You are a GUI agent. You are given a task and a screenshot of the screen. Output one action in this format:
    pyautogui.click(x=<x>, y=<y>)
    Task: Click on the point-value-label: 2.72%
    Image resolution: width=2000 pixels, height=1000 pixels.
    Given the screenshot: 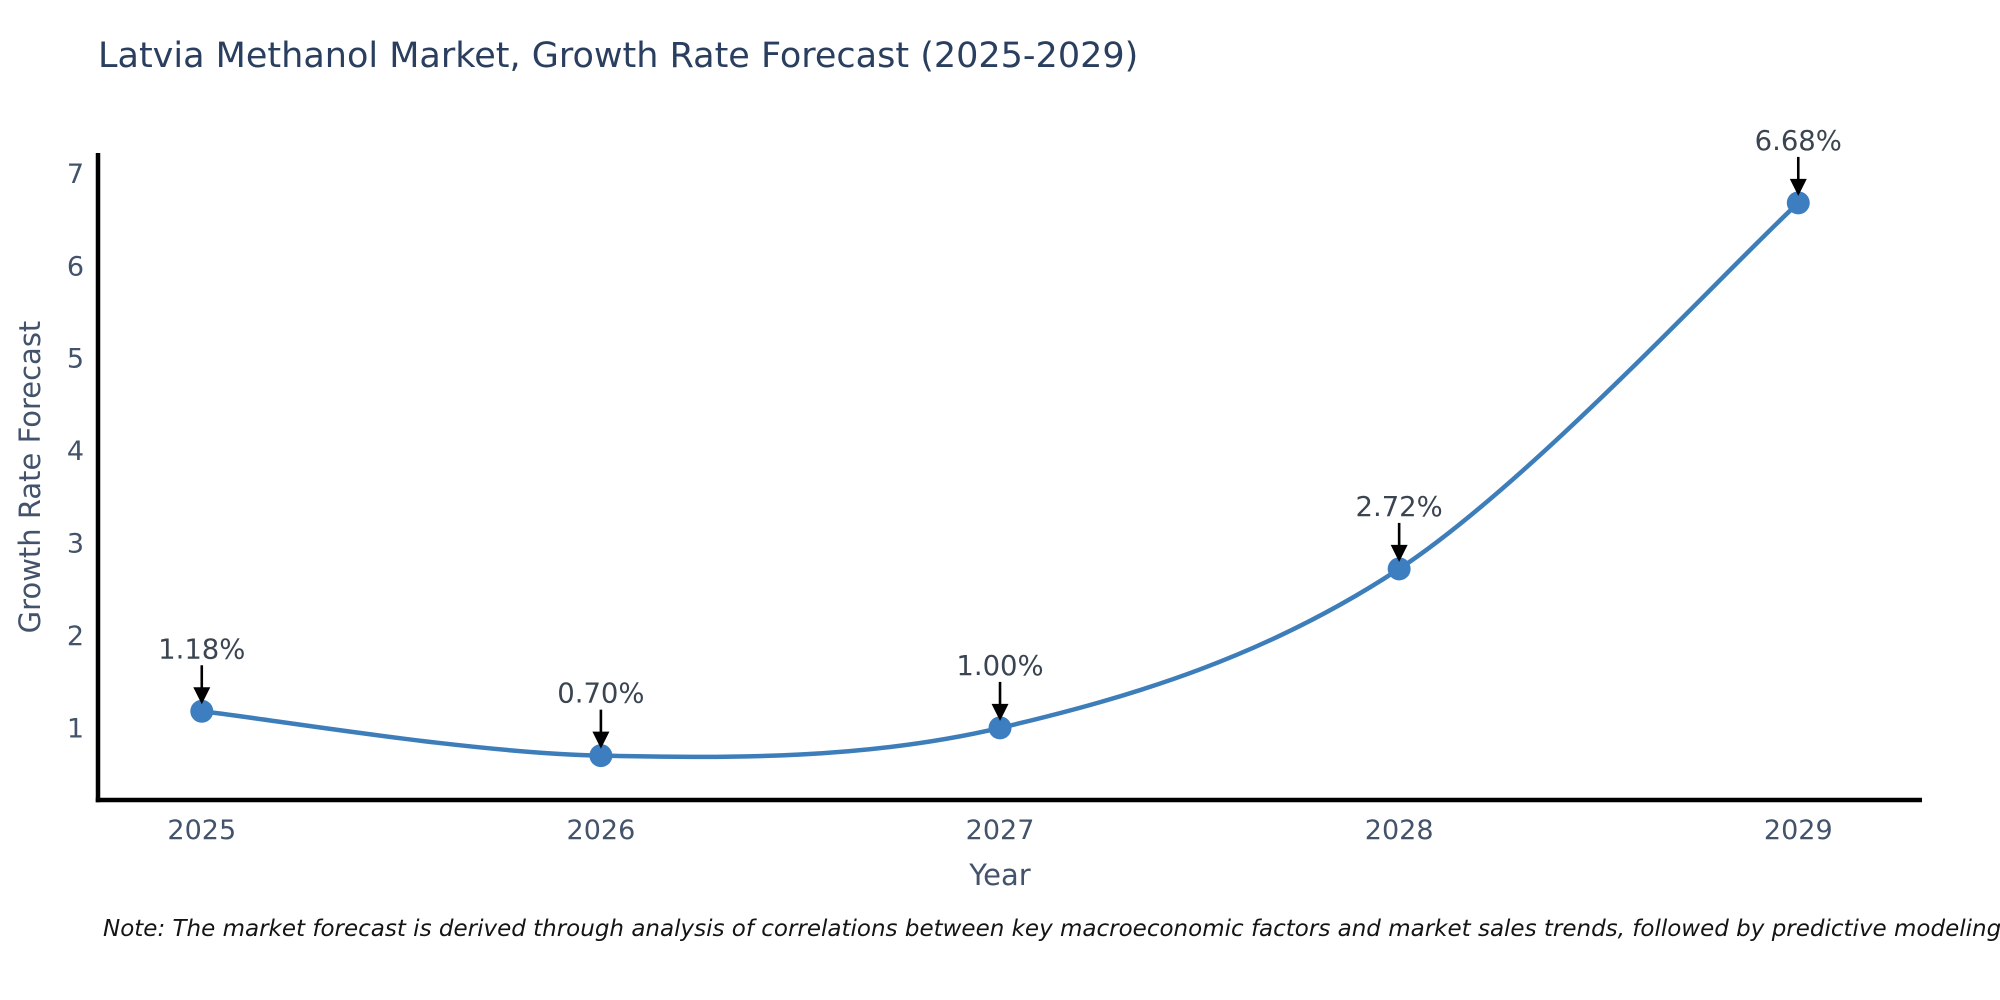 What is the action you would take?
    pyautogui.click(x=1398, y=507)
    